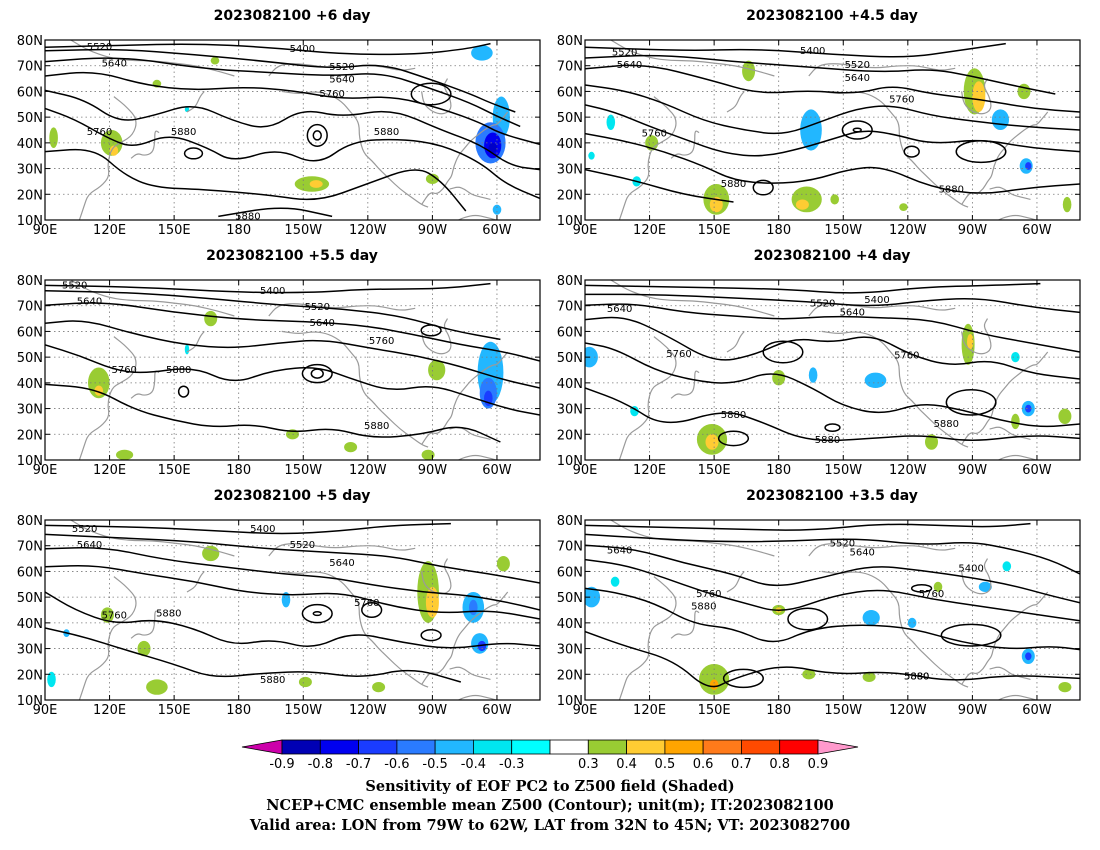 Image resolution: width=1100 pixels, height=850 pixels. Describe the element at coordinates (292, 256) in the screenshot. I see `panel-title: 2023082100 +5.5 day` at that location.